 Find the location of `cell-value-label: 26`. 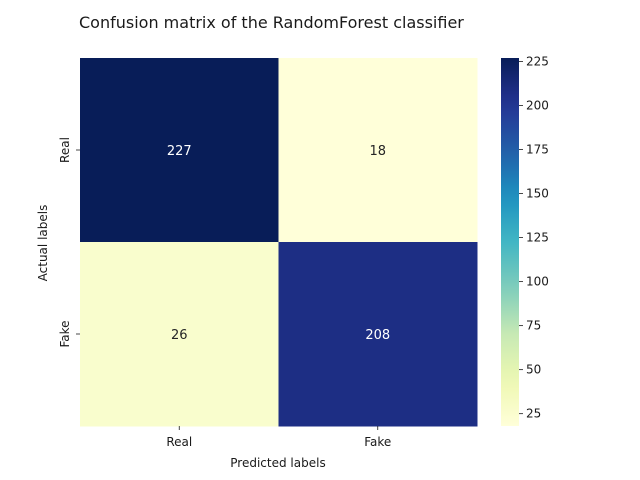

cell-value-label: 26 is located at coordinates (179, 335).